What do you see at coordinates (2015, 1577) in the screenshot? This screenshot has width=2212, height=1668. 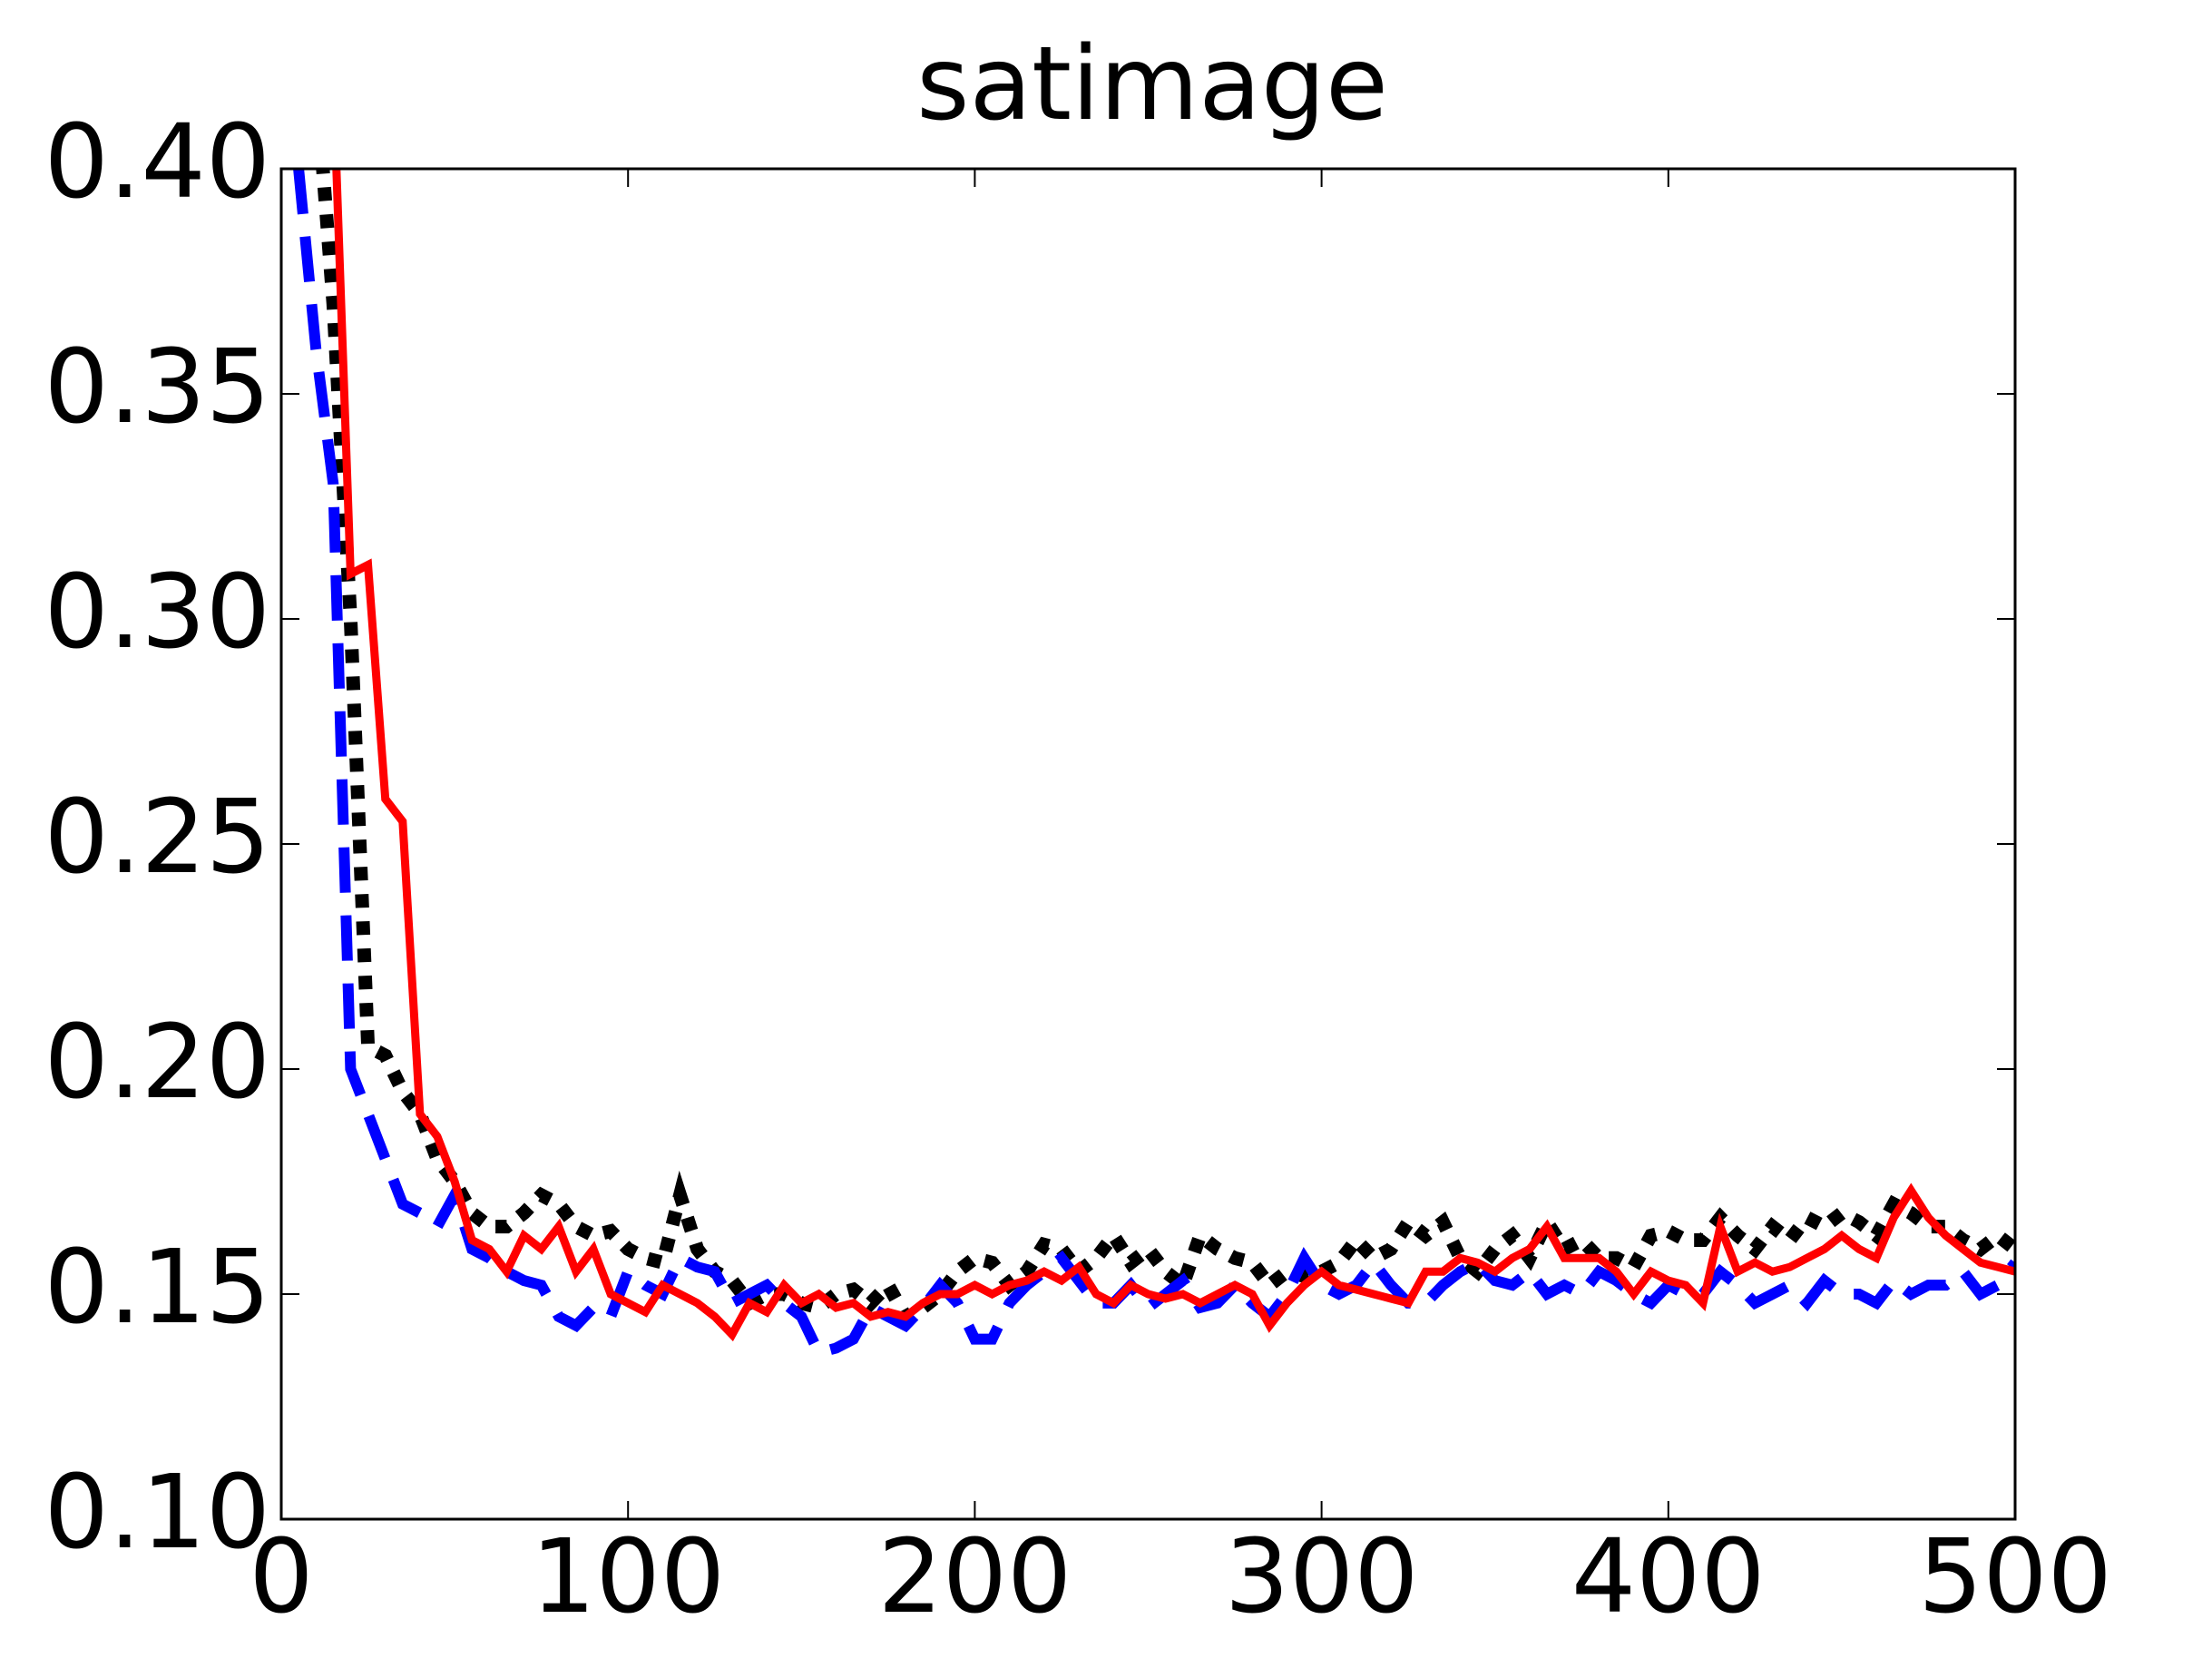 I see `x-tick-label: 500` at bounding box center [2015, 1577].